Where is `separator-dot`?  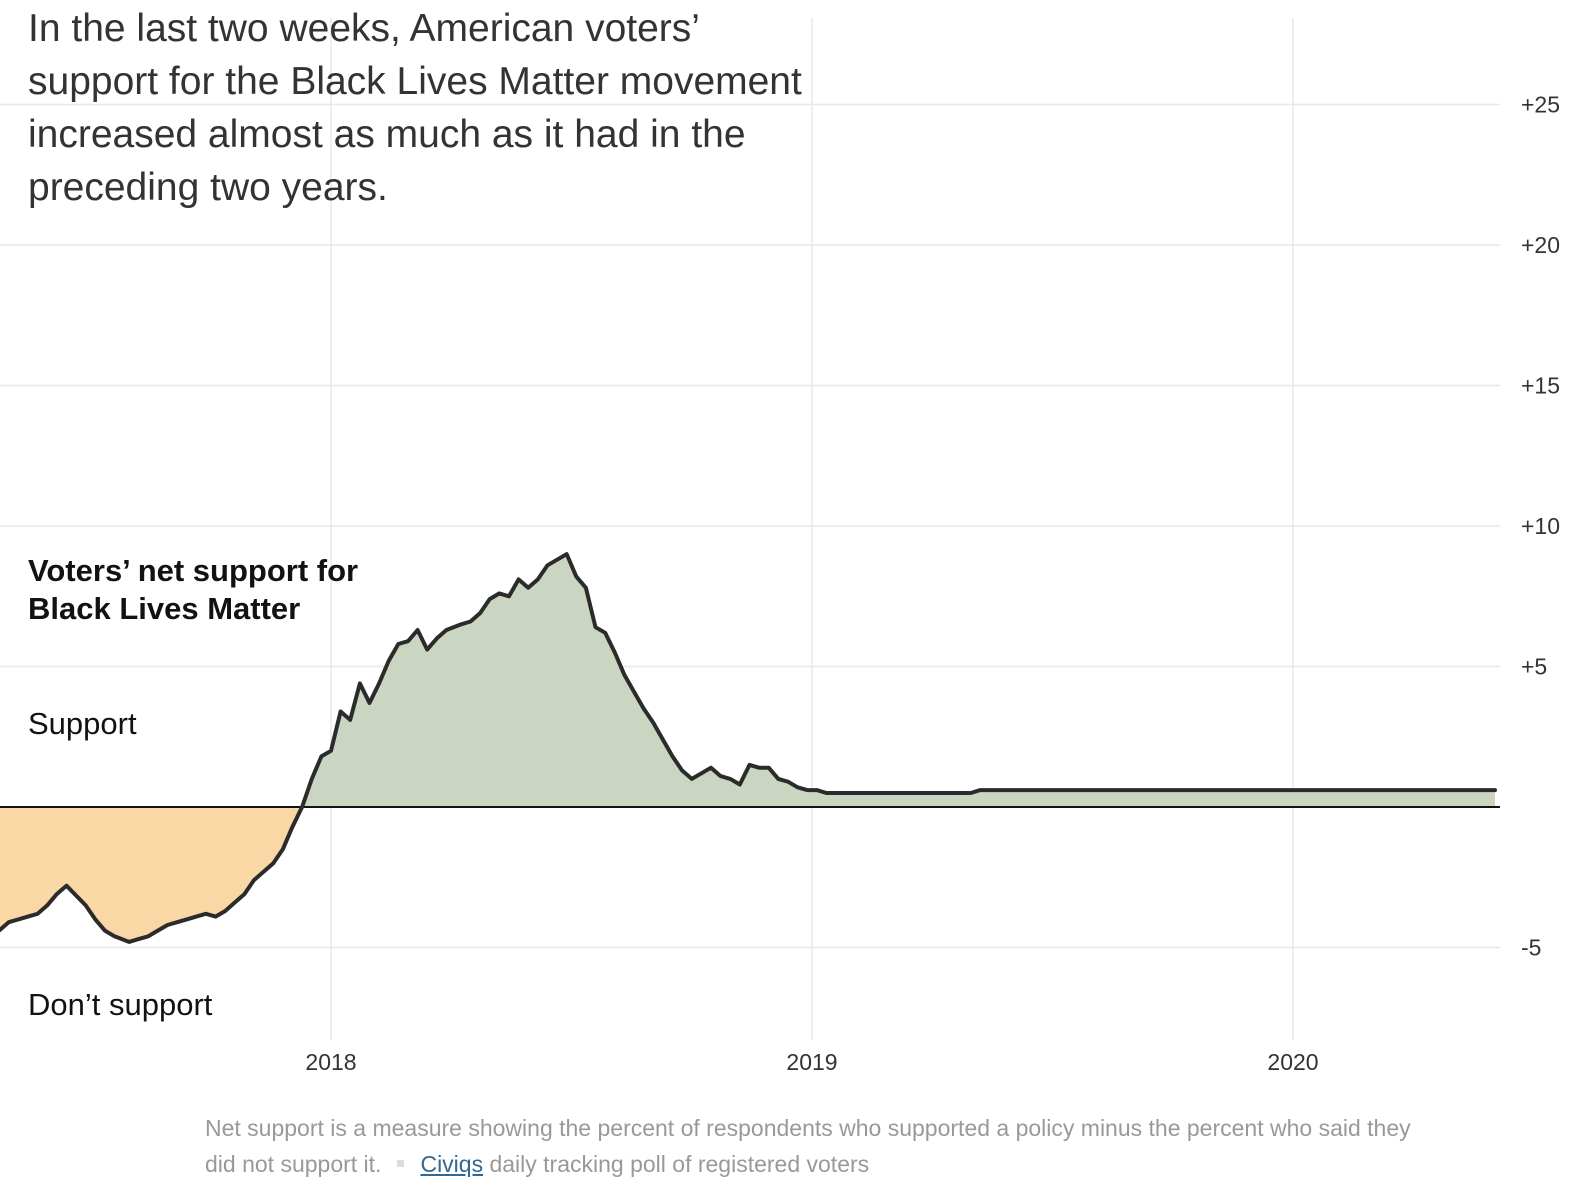
separator-dot is located at coordinates (401, 1164).